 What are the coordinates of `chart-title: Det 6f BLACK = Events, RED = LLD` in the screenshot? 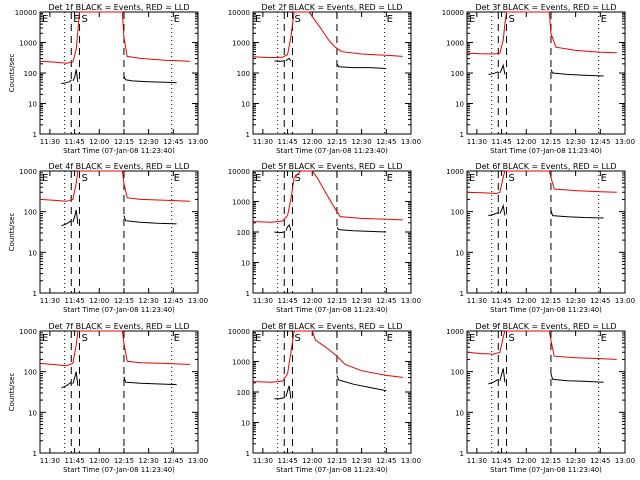 It's located at (545, 166).